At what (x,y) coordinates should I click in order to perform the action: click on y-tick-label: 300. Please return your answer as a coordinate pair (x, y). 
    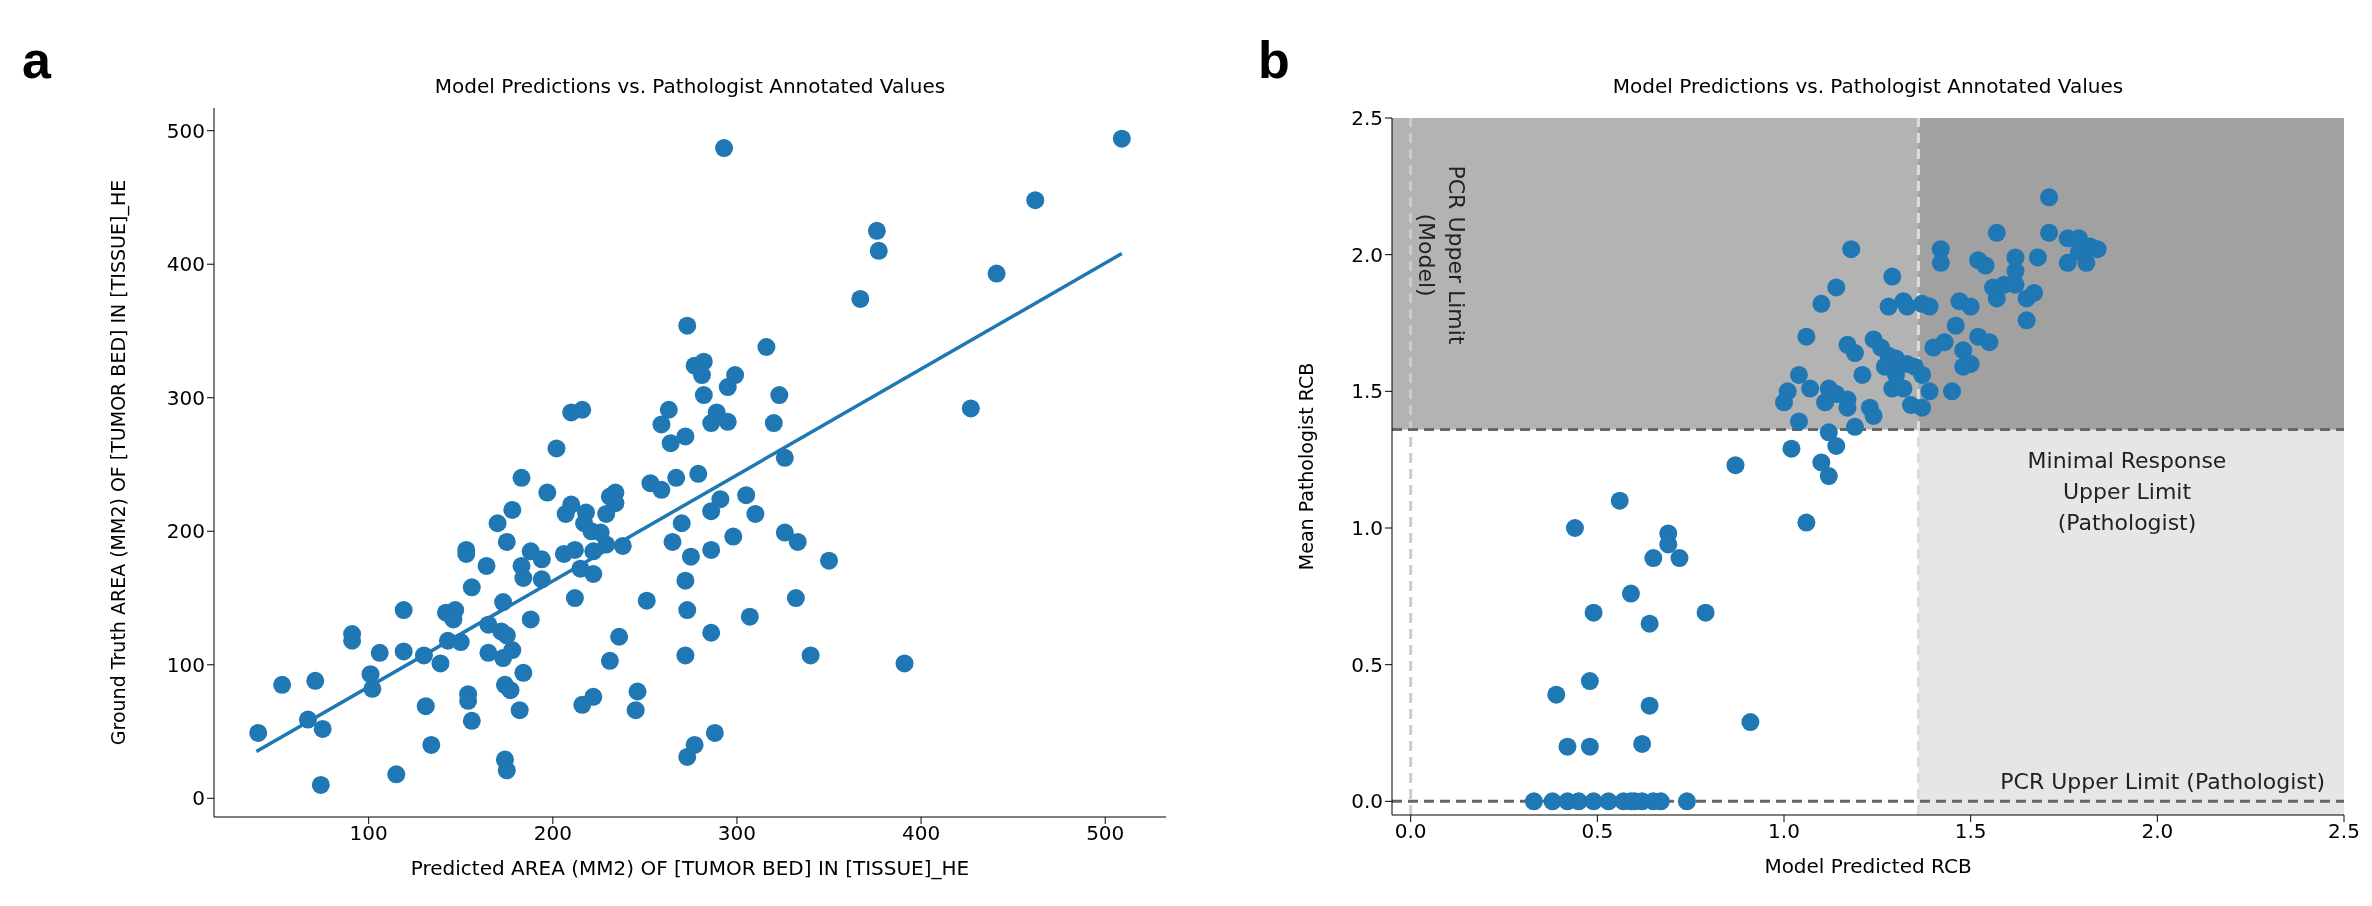
    Looking at the image, I should click on (185, 397).